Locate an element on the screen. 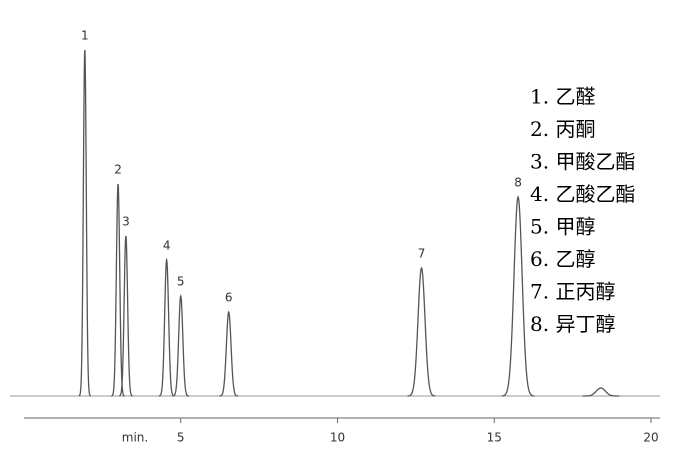 This screenshot has height=459, width=691. x-axis-label: min. is located at coordinates (135, 438).